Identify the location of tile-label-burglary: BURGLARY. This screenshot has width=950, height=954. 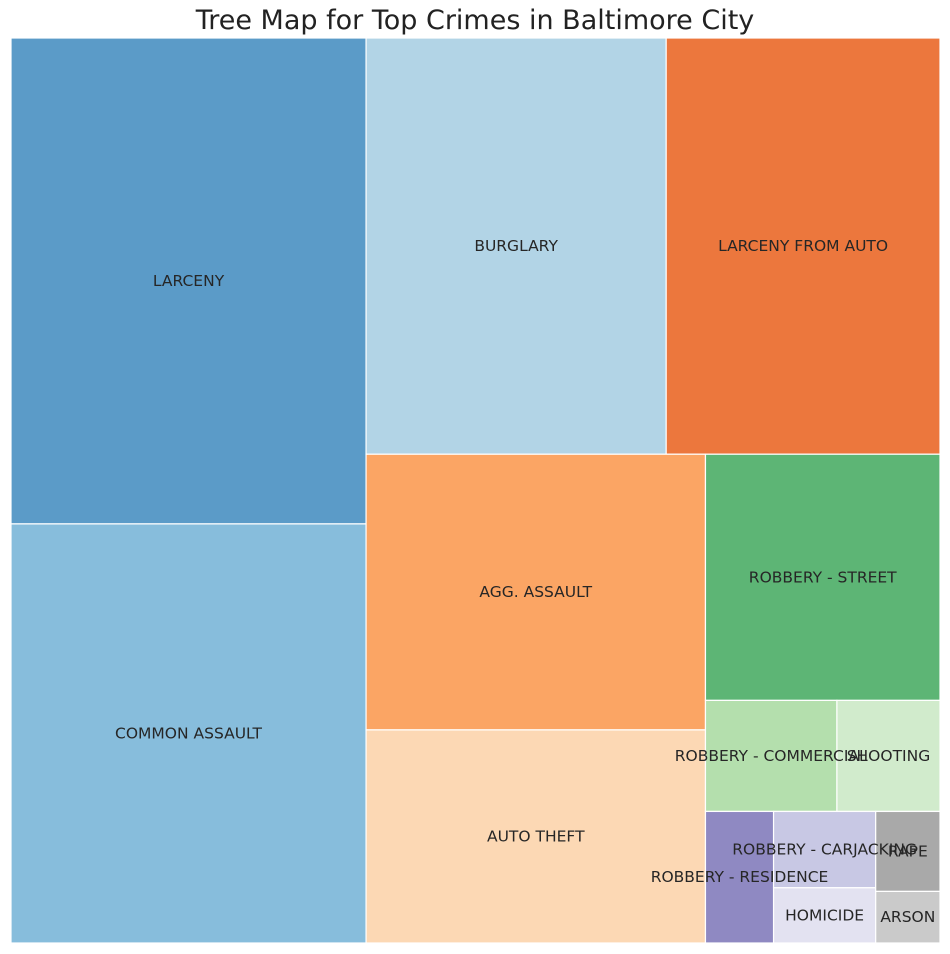
(516, 246).